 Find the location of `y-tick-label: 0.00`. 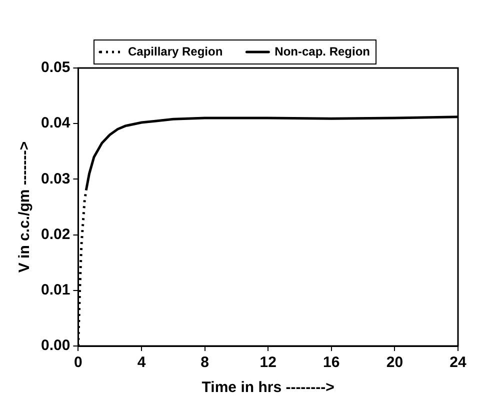

y-tick-label: 0.00 is located at coordinates (55, 345).